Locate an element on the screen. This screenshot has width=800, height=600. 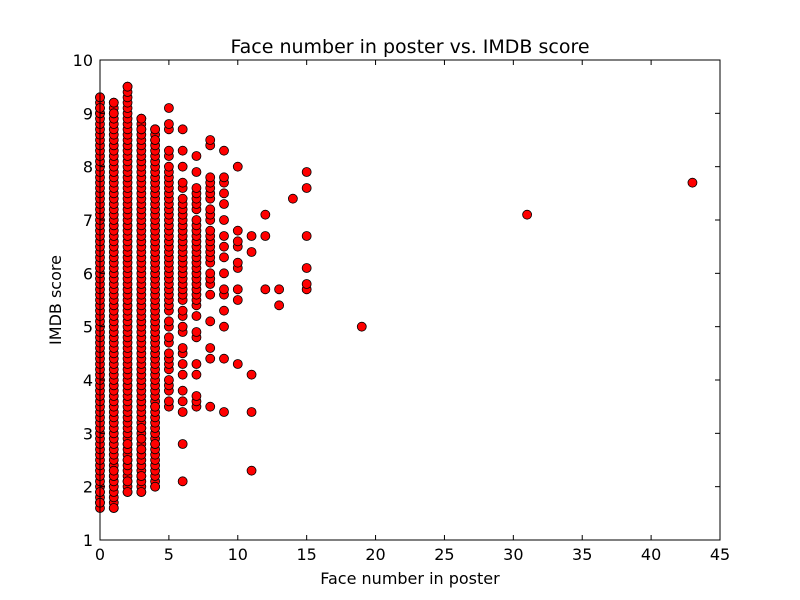
chart-title: Face number in poster vs. IMDB score is located at coordinates (409, 47).